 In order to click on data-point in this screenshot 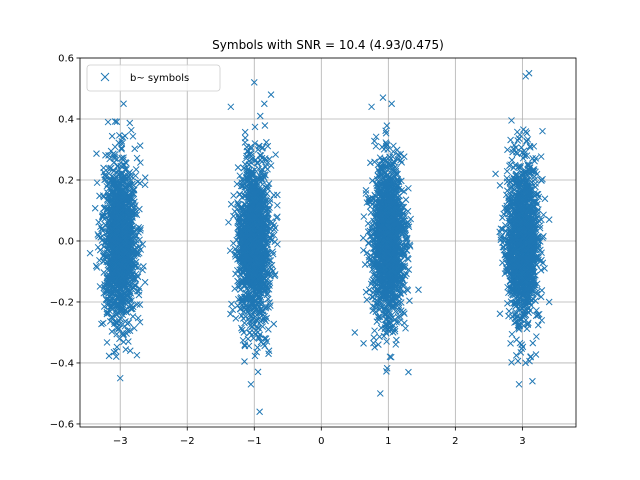, I will do `click(138, 318)`.